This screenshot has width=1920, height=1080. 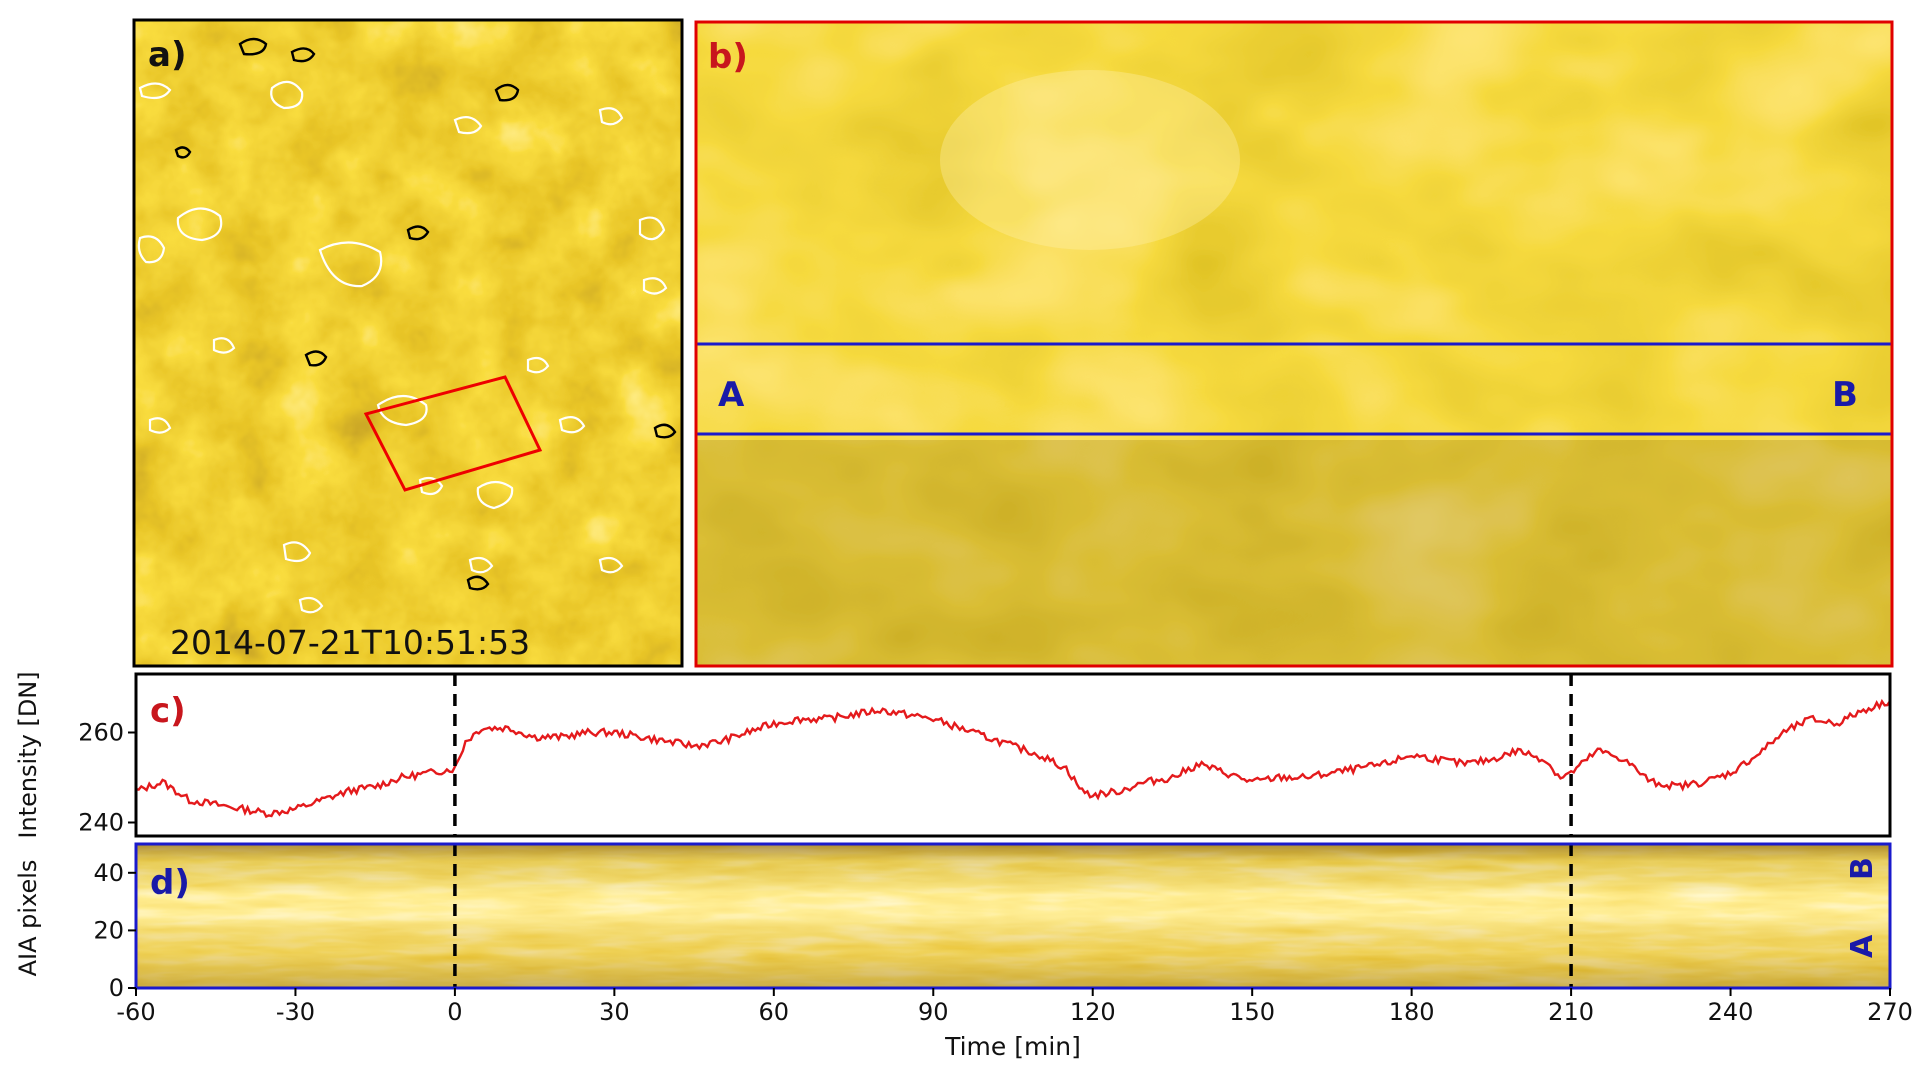 What do you see at coordinates (1012, 1046) in the screenshot?
I see `panel-d-xlabel: Time [min]` at bounding box center [1012, 1046].